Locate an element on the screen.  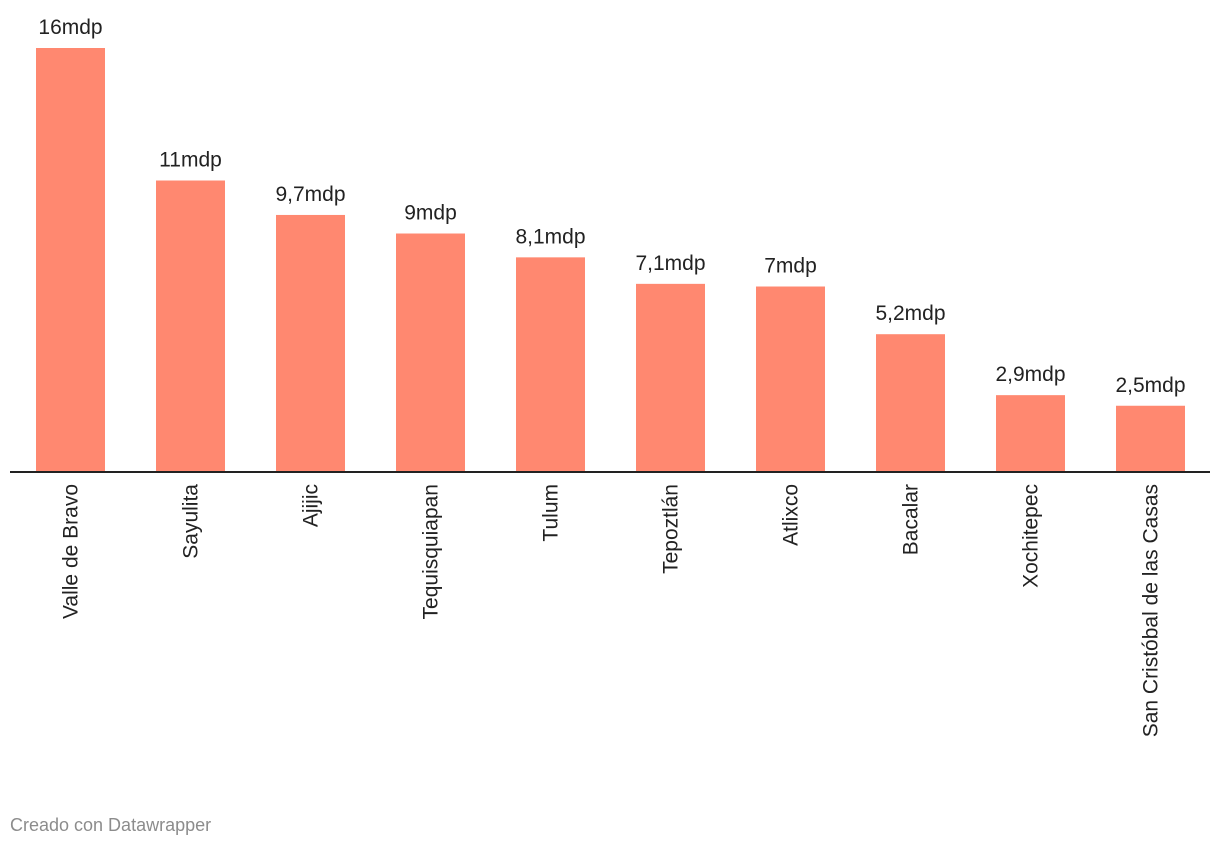
category-label: Tequisquiapan is located at coordinates (431, 551).